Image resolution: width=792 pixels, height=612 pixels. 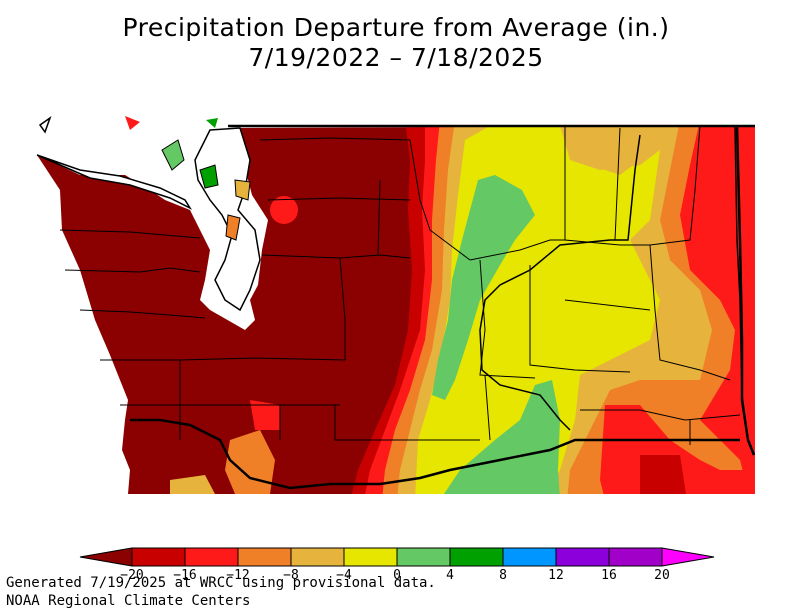 What do you see at coordinates (148, 214) in the screenshot?
I see `puget-sound` at bounding box center [148, 214].